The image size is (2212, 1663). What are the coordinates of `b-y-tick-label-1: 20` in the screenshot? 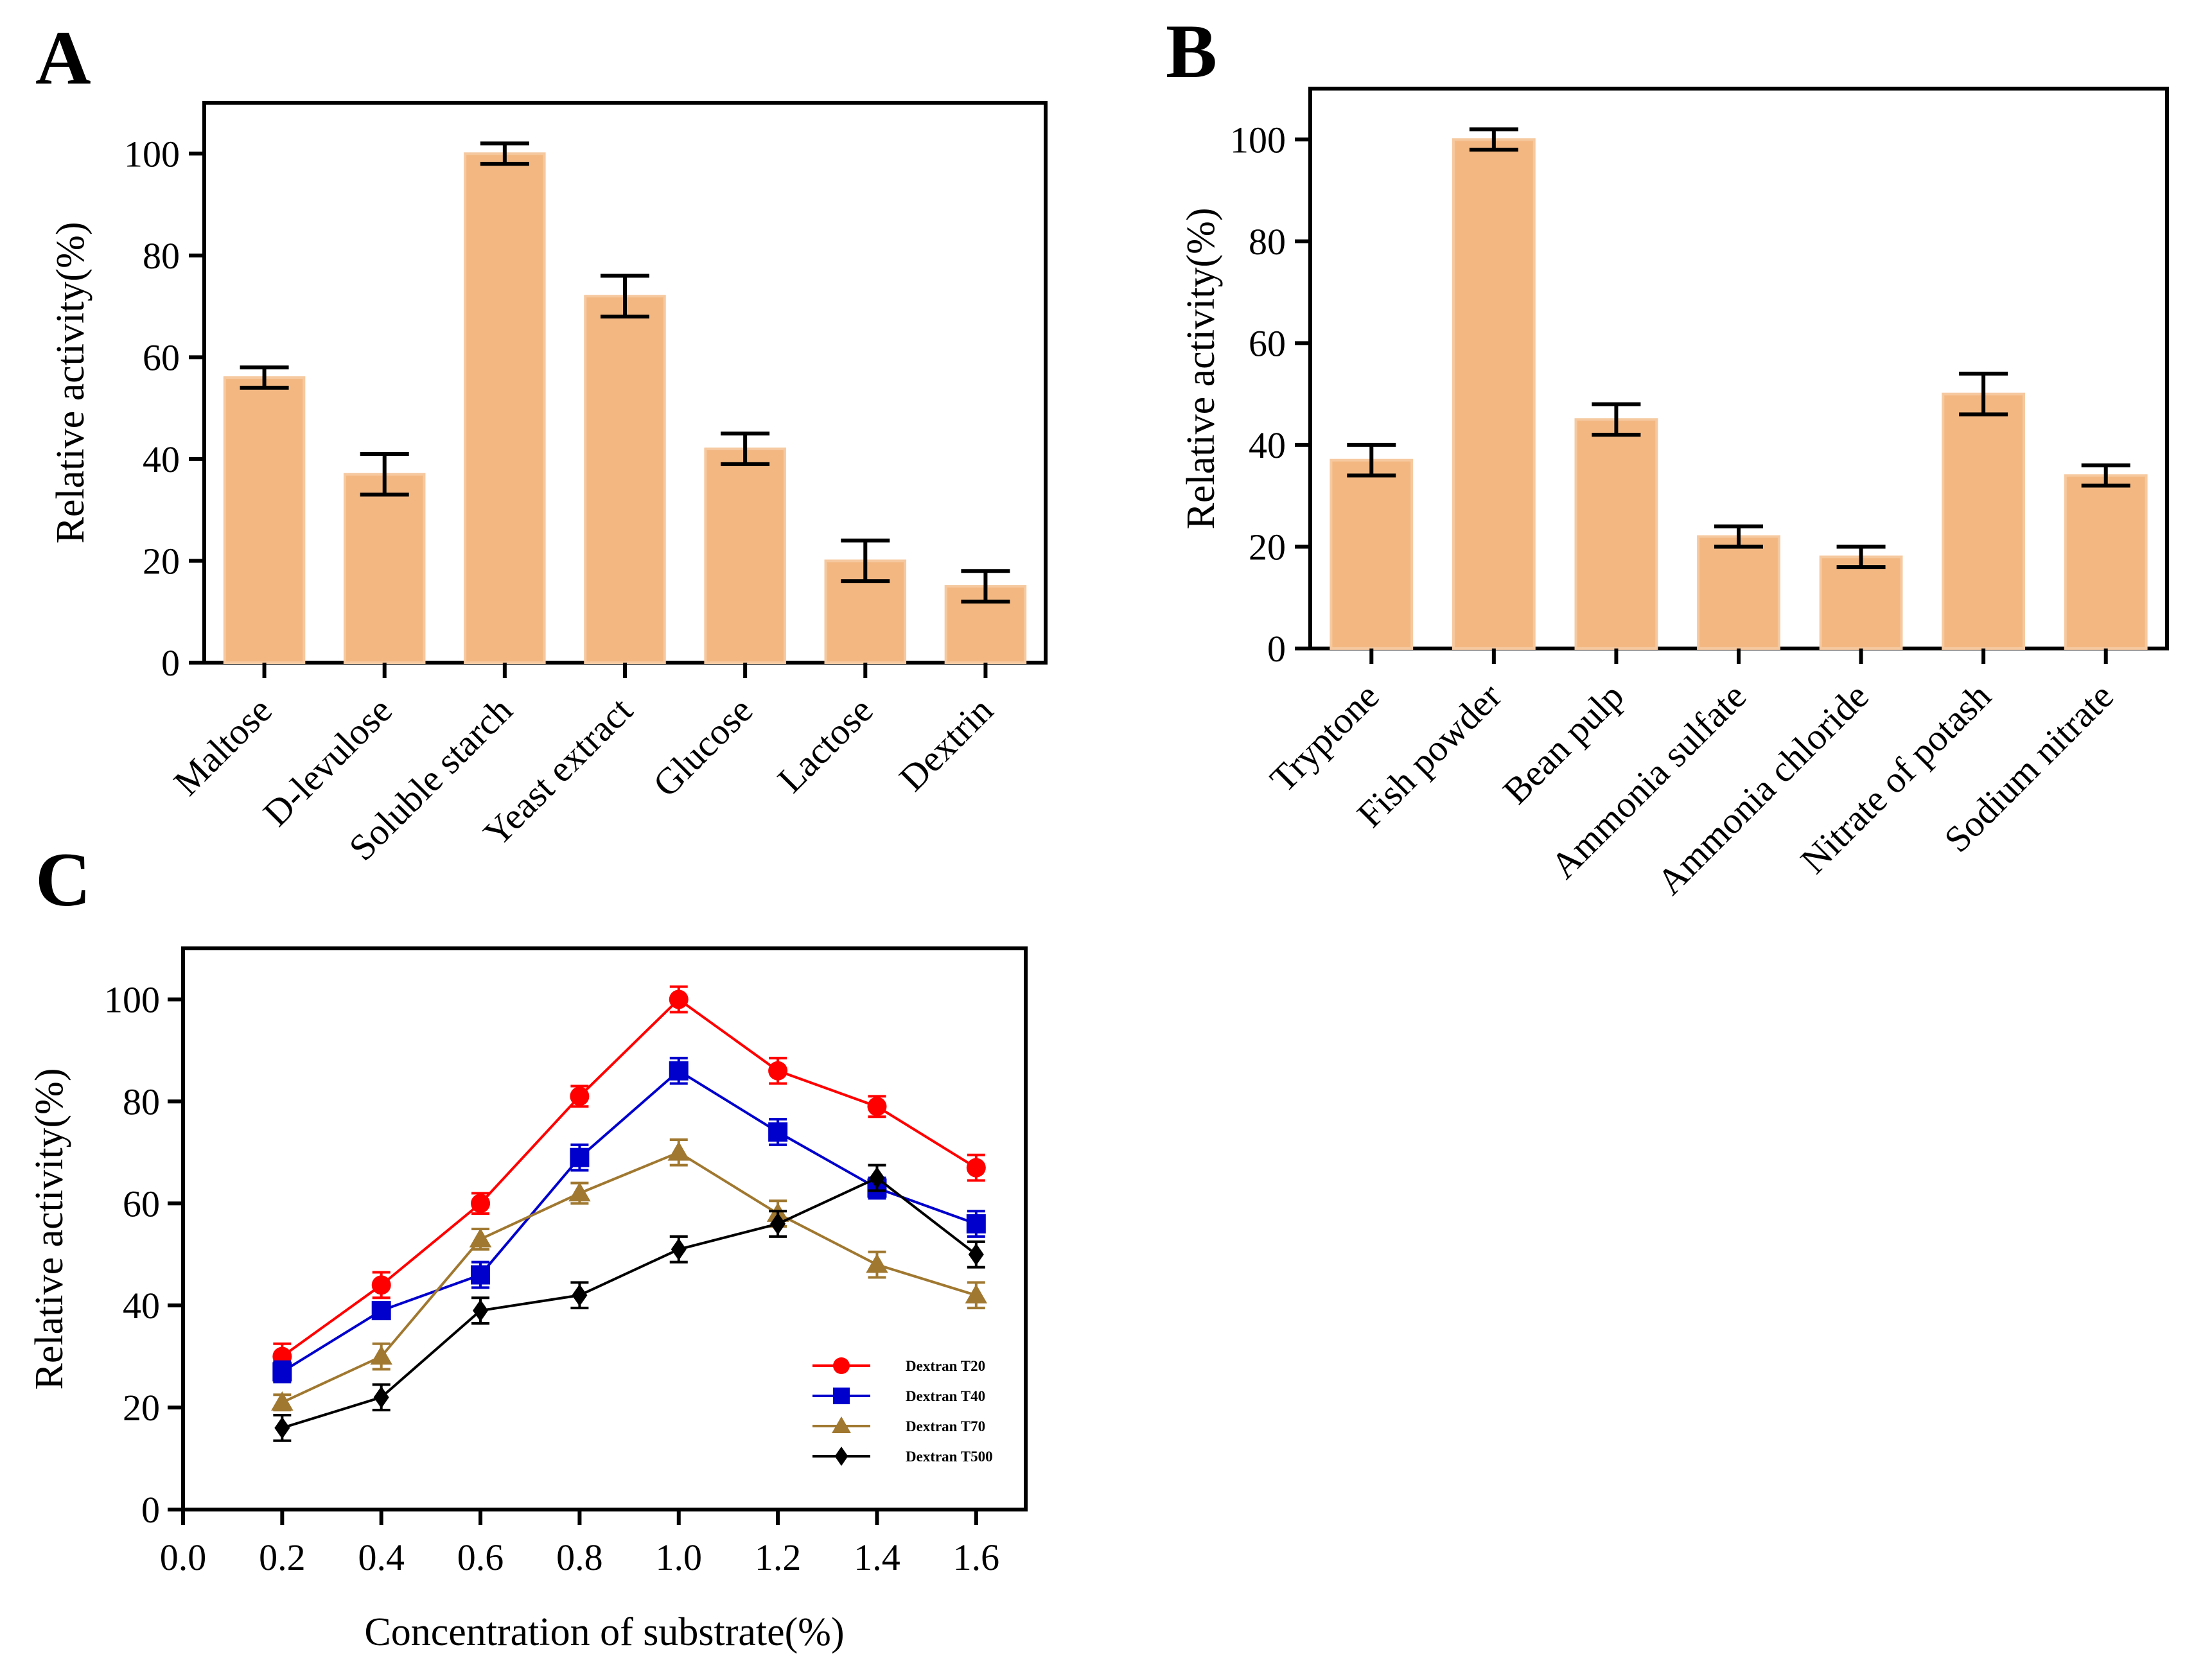 It's located at (1268, 547).